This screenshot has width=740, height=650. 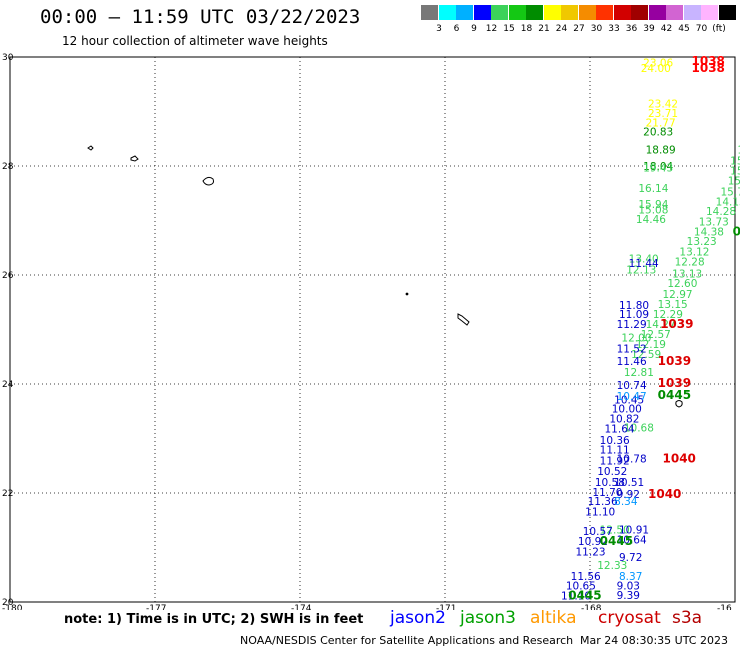 I want to click on wave-height-label: 11.92, so click(x=615, y=461).